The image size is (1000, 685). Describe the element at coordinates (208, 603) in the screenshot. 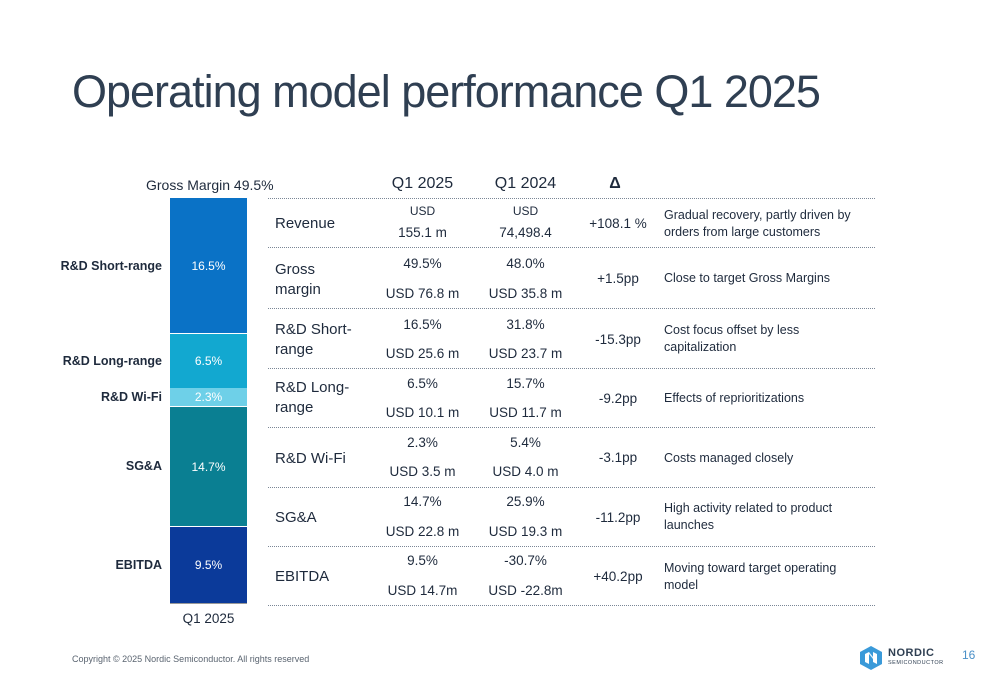

I see `bar-baseline` at that location.